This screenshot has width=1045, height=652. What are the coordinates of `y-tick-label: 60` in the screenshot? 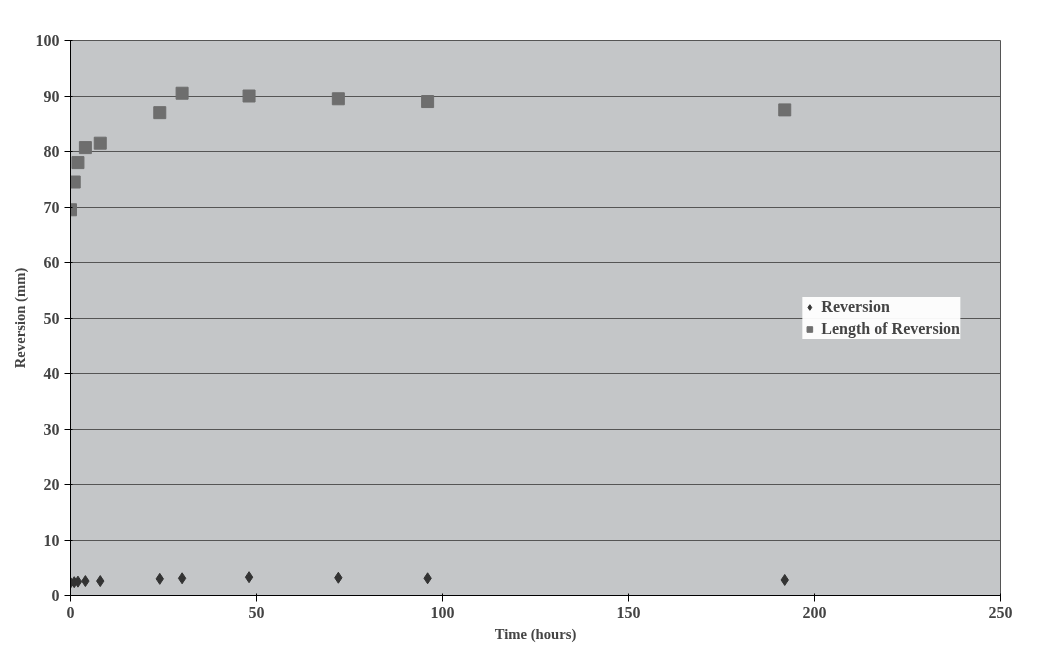 It's located at (51, 262).